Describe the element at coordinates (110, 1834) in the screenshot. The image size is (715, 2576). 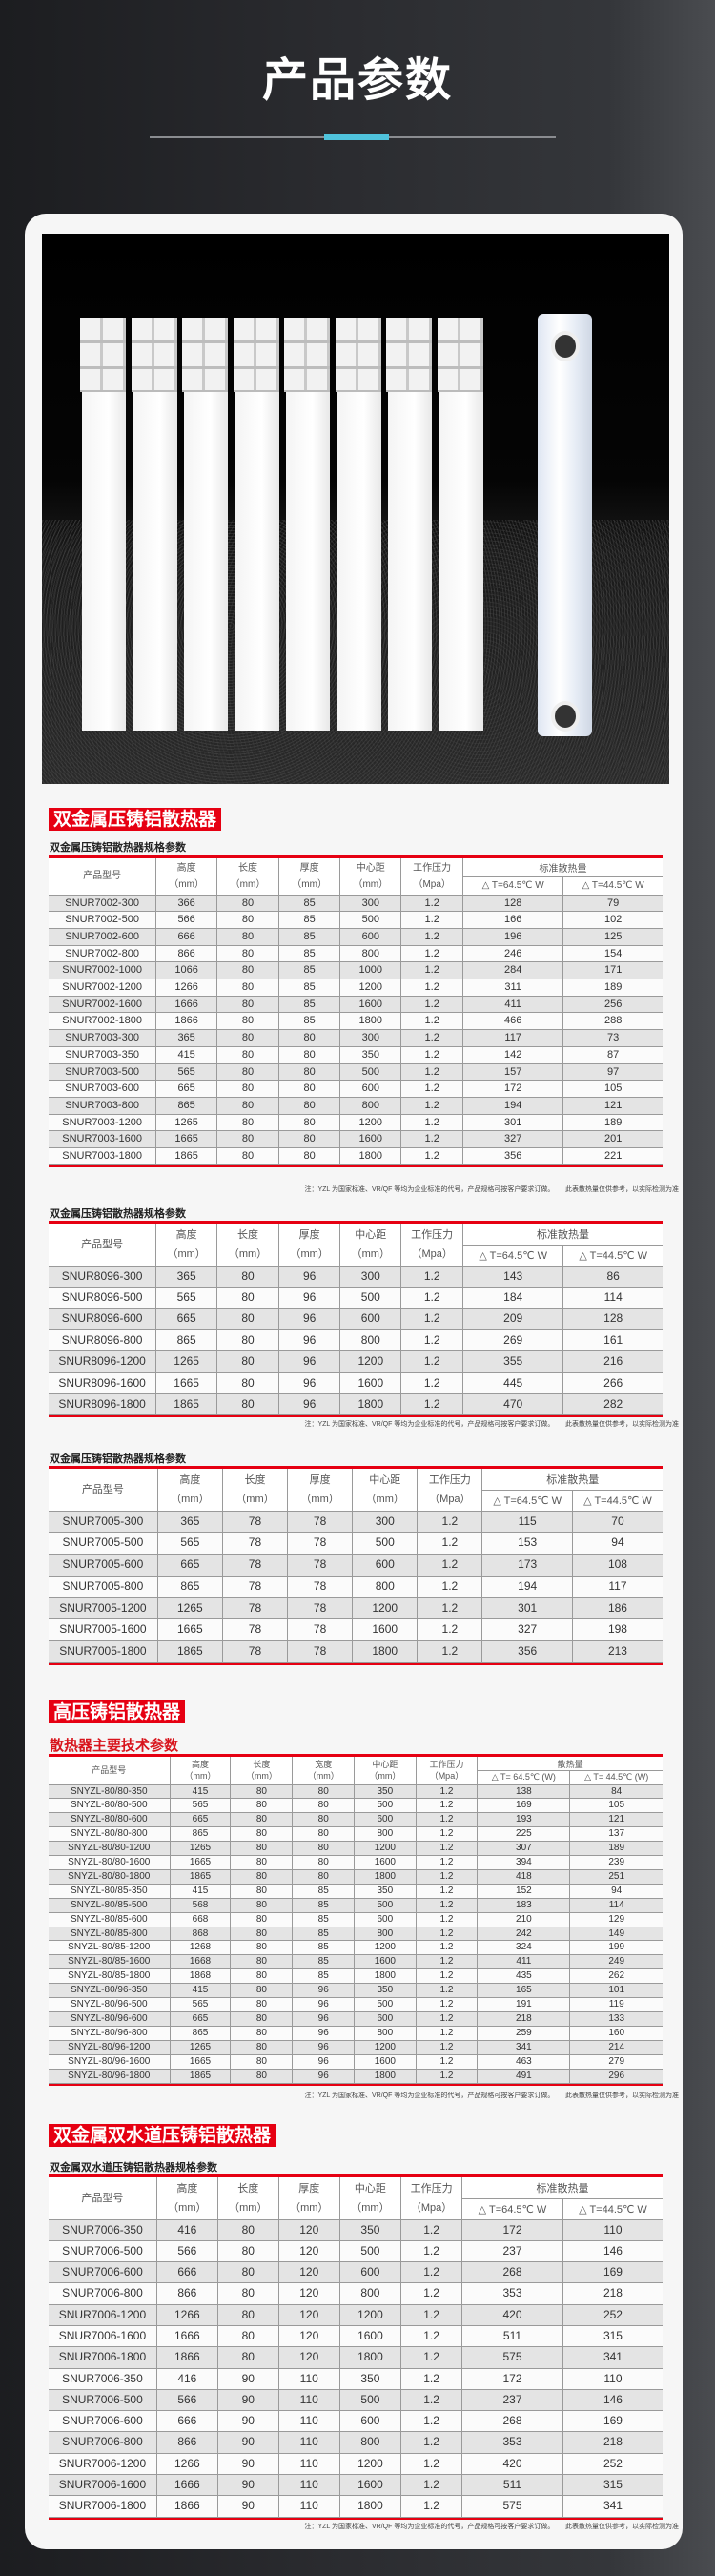
I see `model-cell: SNYZL-80/80-800` at that location.